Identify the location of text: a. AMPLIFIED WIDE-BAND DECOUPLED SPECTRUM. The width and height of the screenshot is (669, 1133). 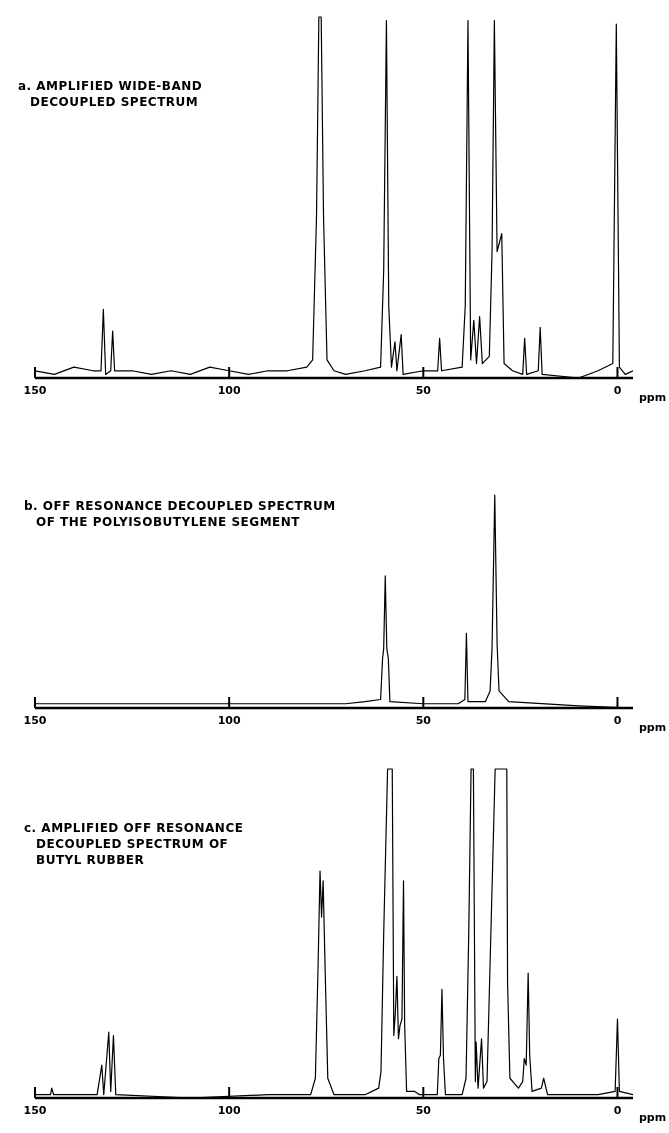
(110, 94).